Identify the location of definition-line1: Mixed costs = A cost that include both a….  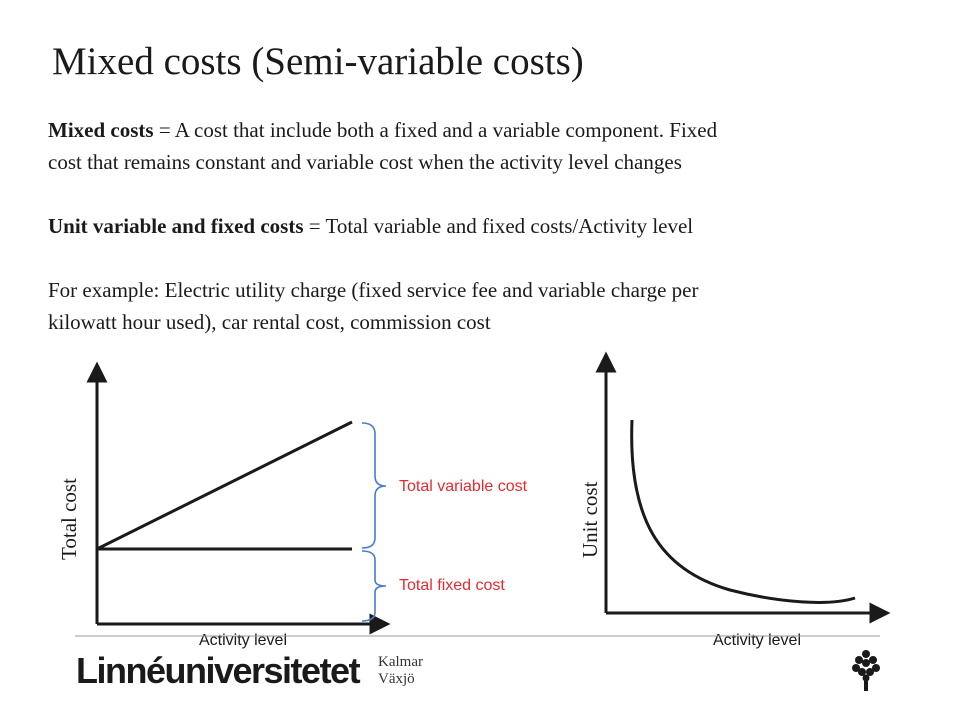
(498, 130).